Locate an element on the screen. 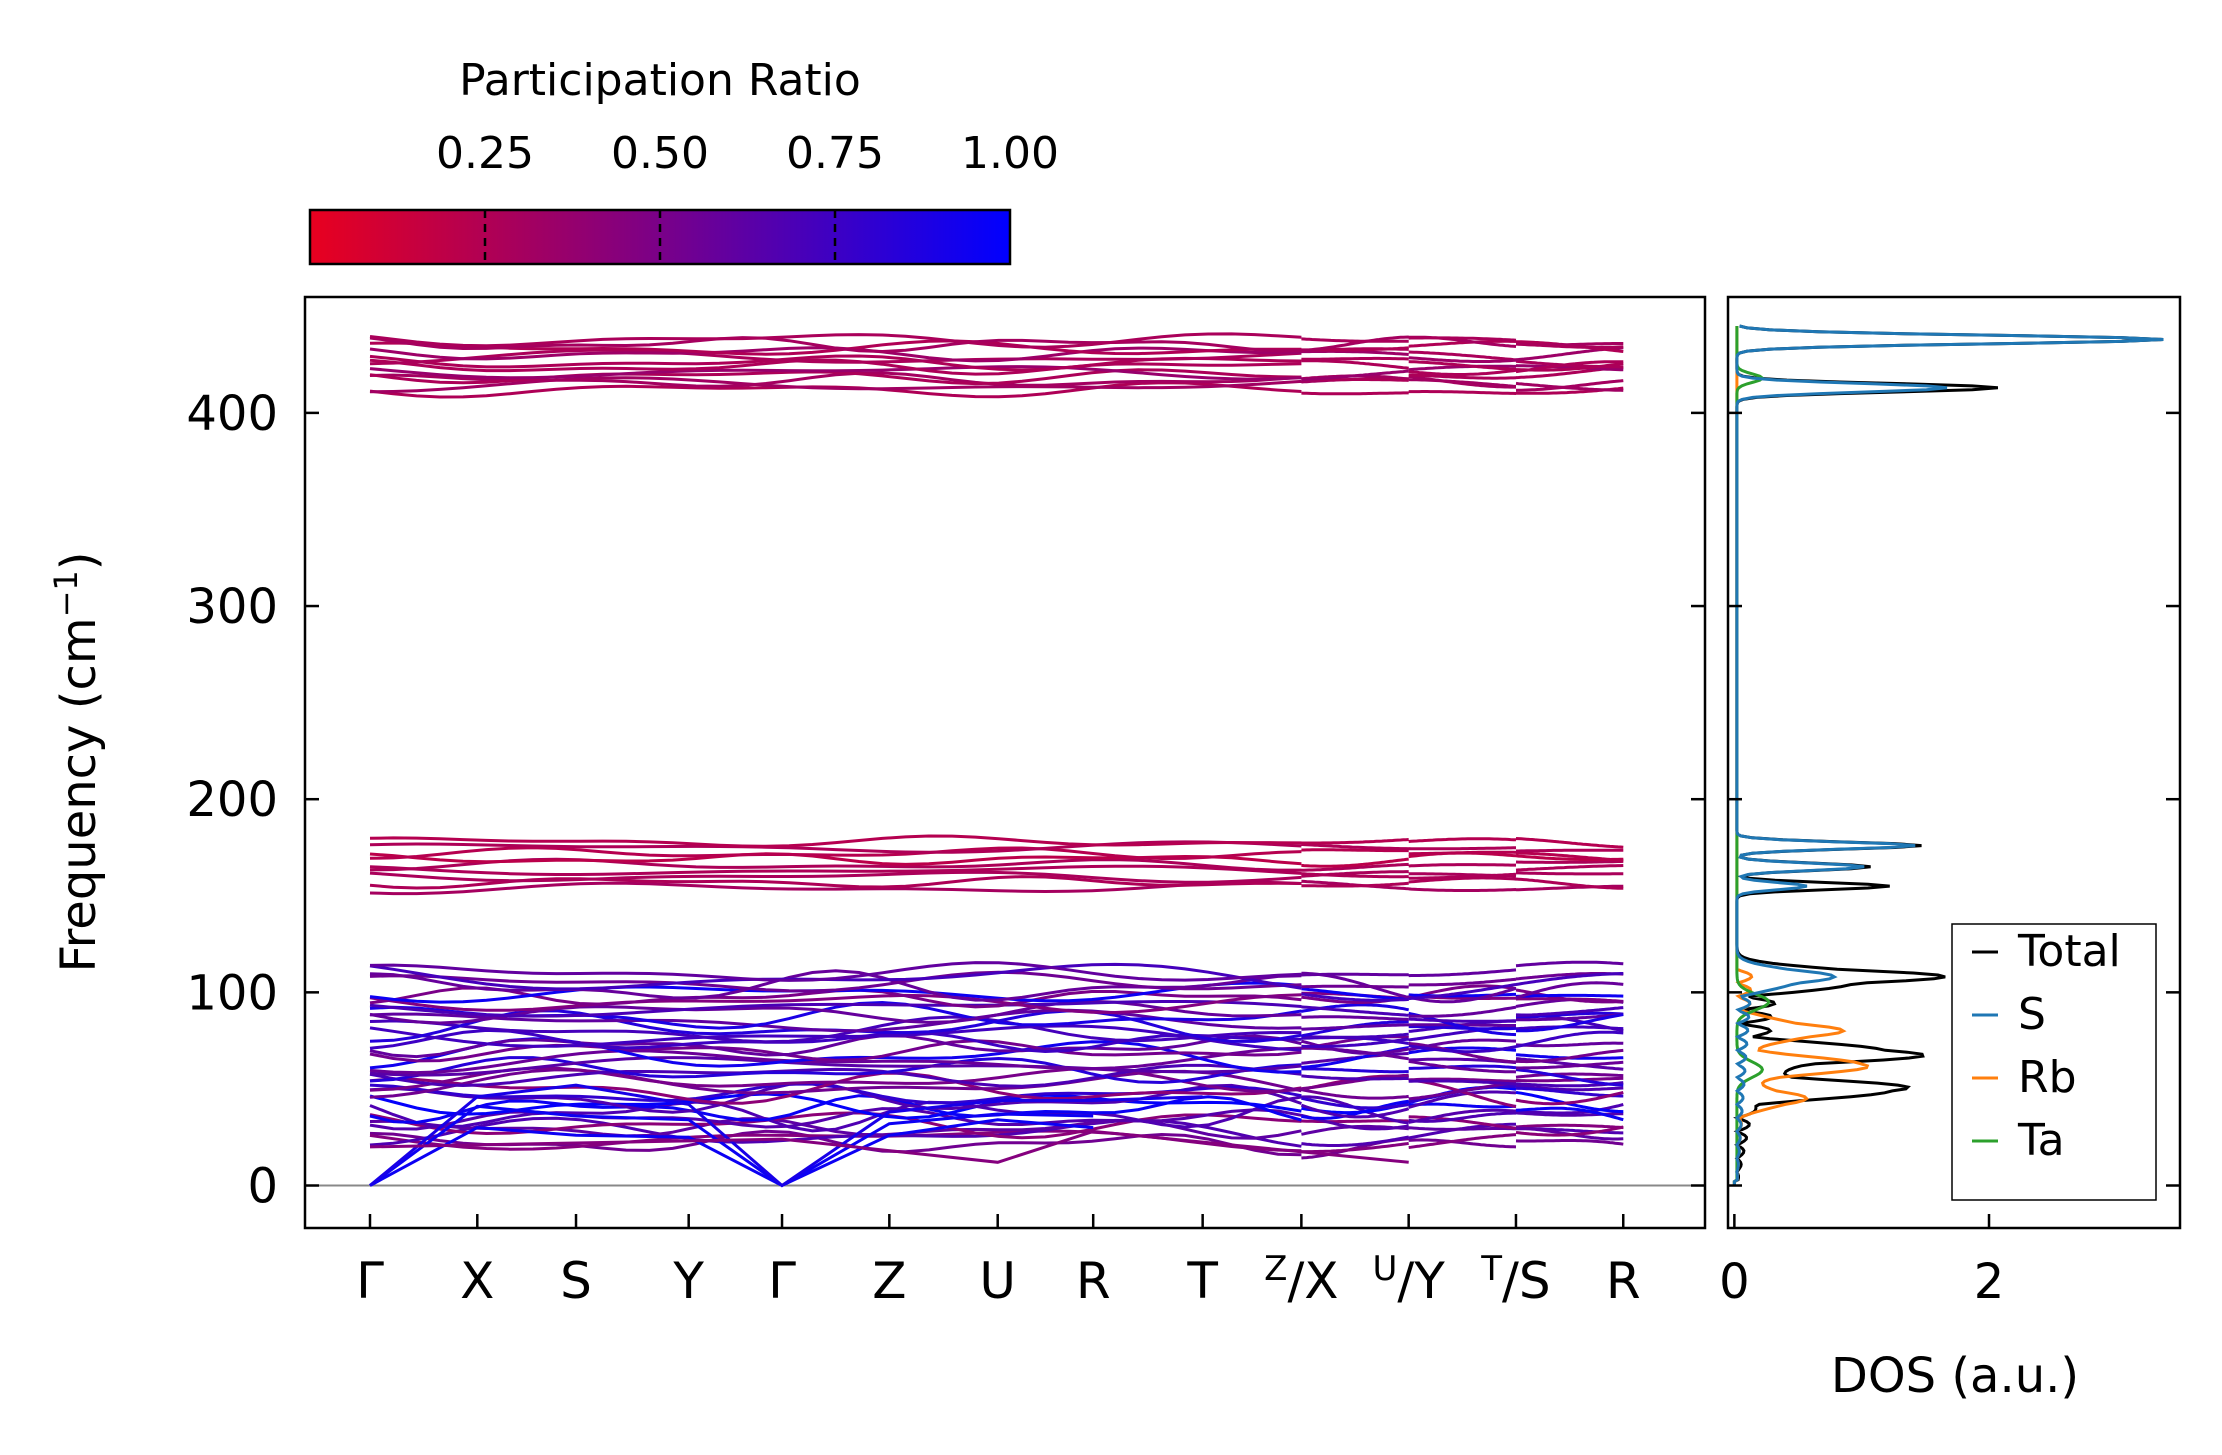  legend-box is located at coordinates (2054, 1062).